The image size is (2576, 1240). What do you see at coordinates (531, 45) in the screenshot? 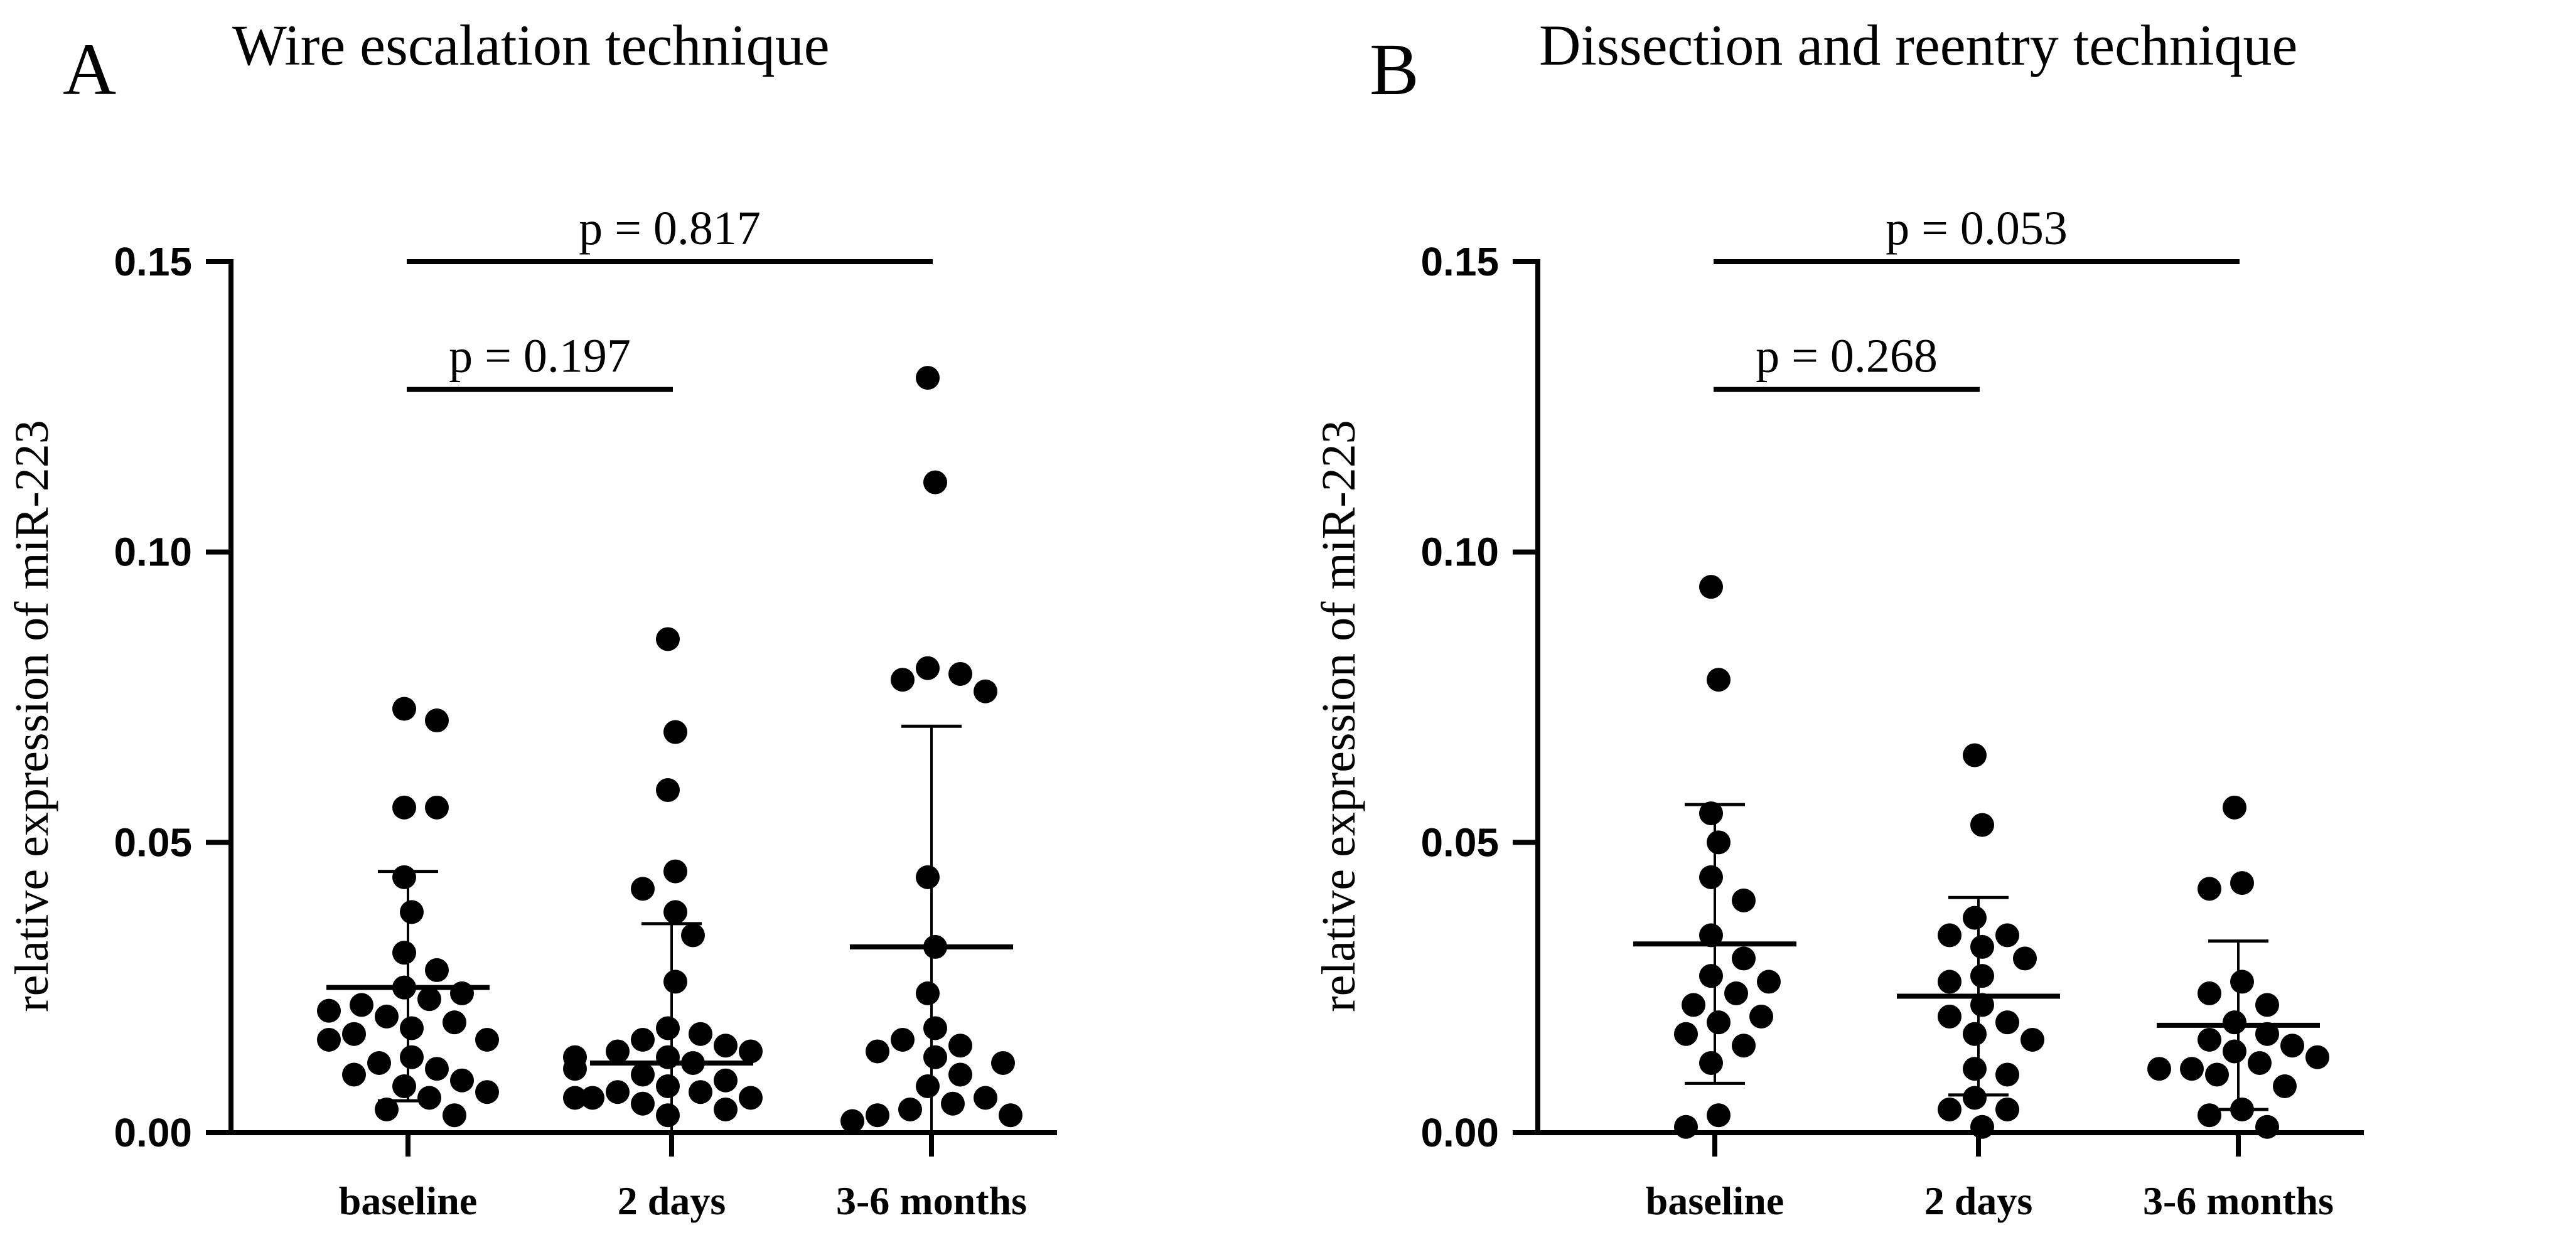
I see `chart-title: Wire escalation technique` at bounding box center [531, 45].